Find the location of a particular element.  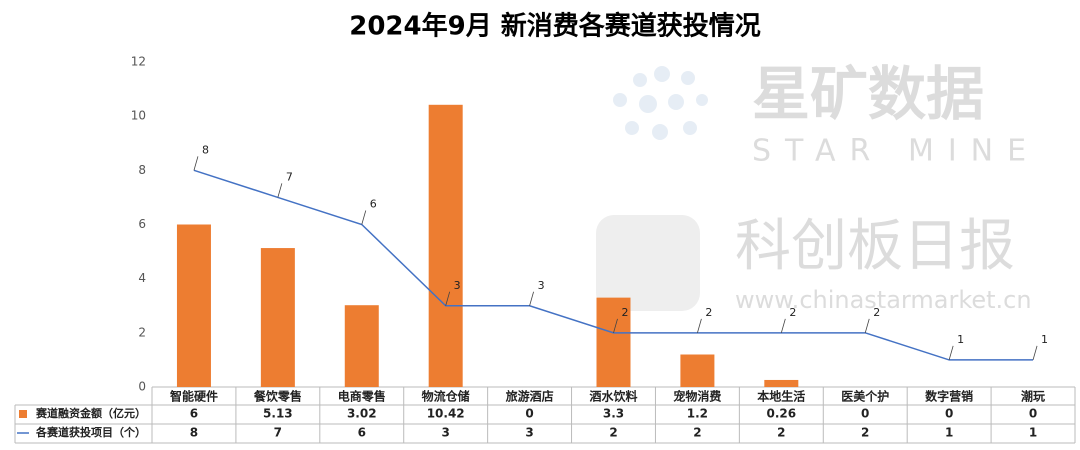

watermark: 科创板日报 is located at coordinates (875, 246).